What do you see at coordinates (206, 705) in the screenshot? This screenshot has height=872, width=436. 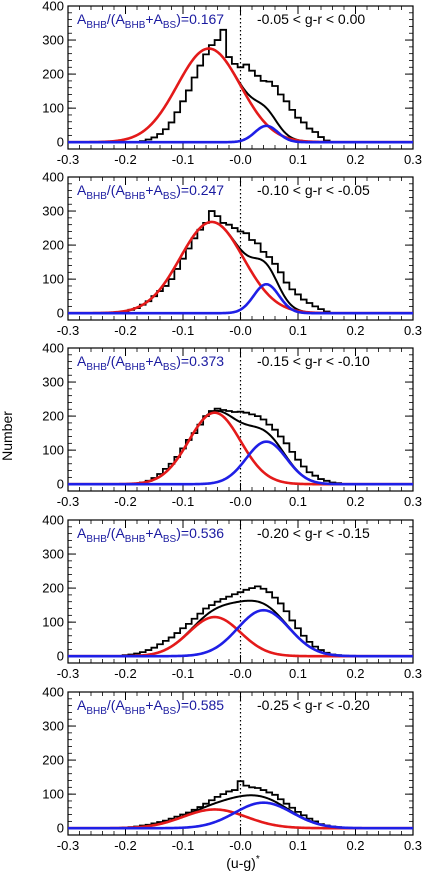 I see `fraction-text: 0.585` at bounding box center [206, 705].